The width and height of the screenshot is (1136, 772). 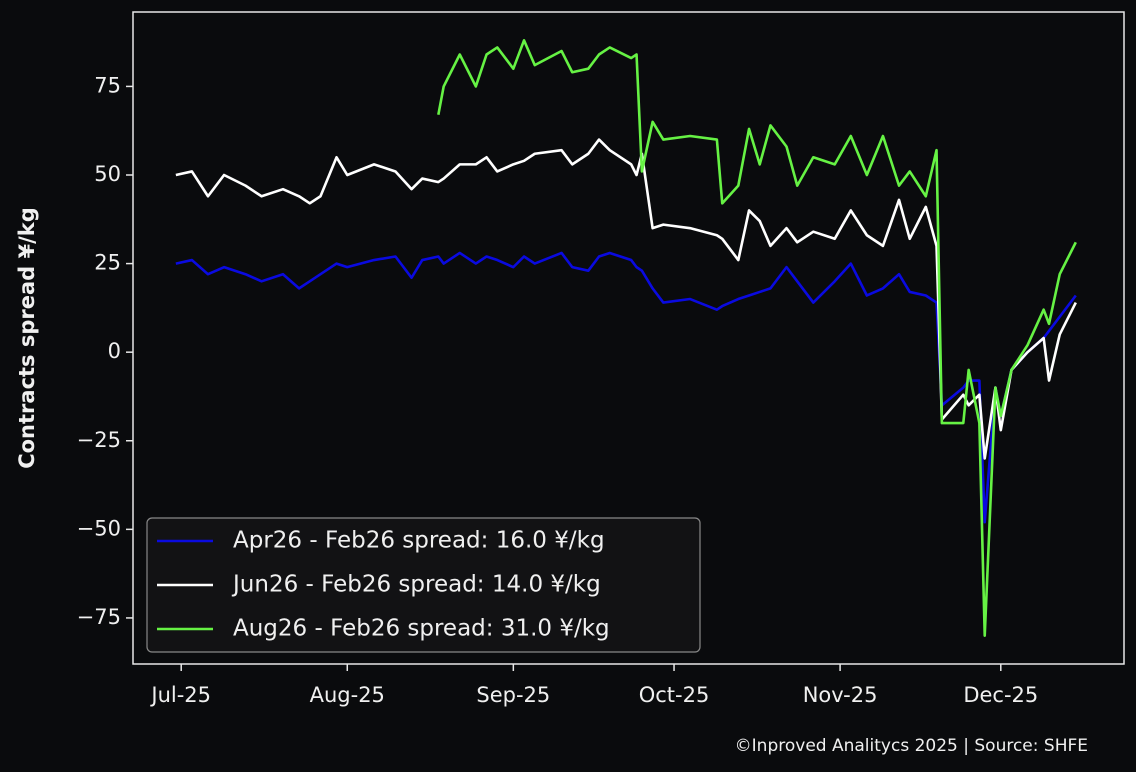 I want to click on footer: ©Inproved Analitycs 2025 | Source: SHFE, so click(x=911, y=746).